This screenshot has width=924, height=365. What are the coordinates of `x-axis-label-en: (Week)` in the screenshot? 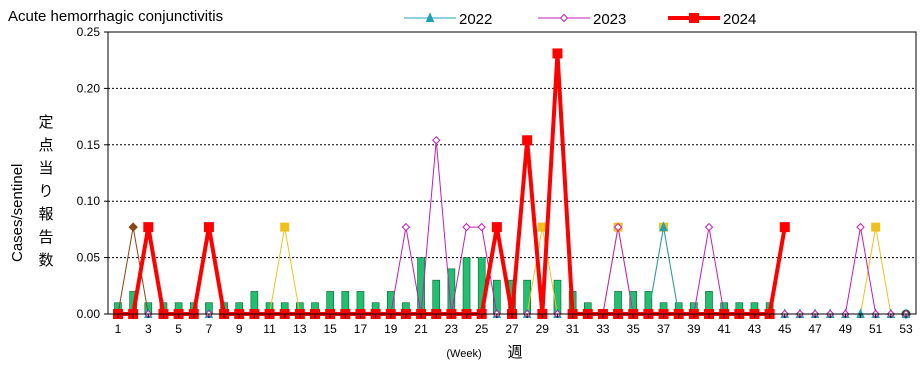 It's located at (463, 354).